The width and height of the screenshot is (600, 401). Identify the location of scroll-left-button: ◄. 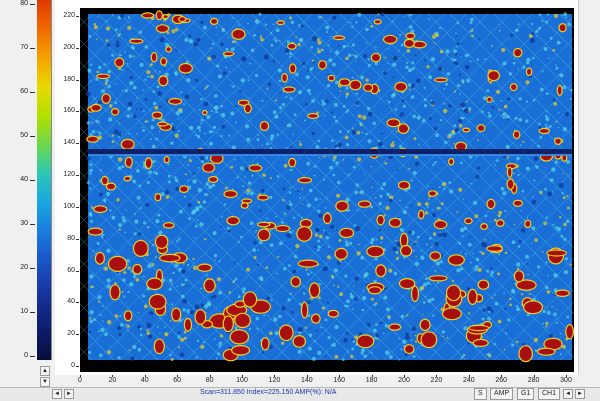
(57, 394).